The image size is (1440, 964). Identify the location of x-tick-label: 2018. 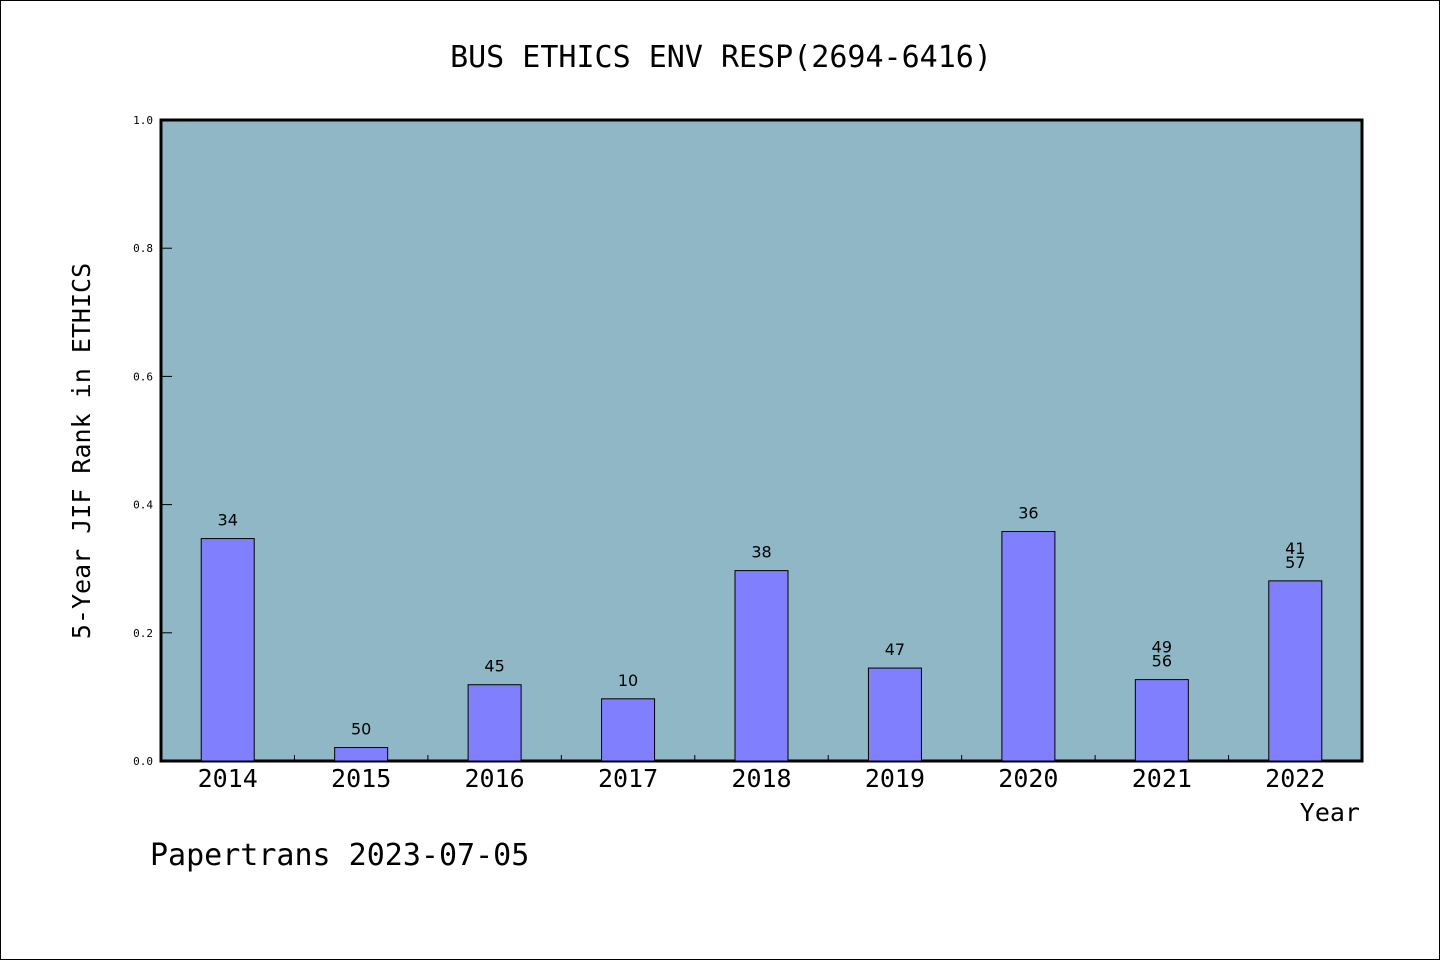
(761, 778).